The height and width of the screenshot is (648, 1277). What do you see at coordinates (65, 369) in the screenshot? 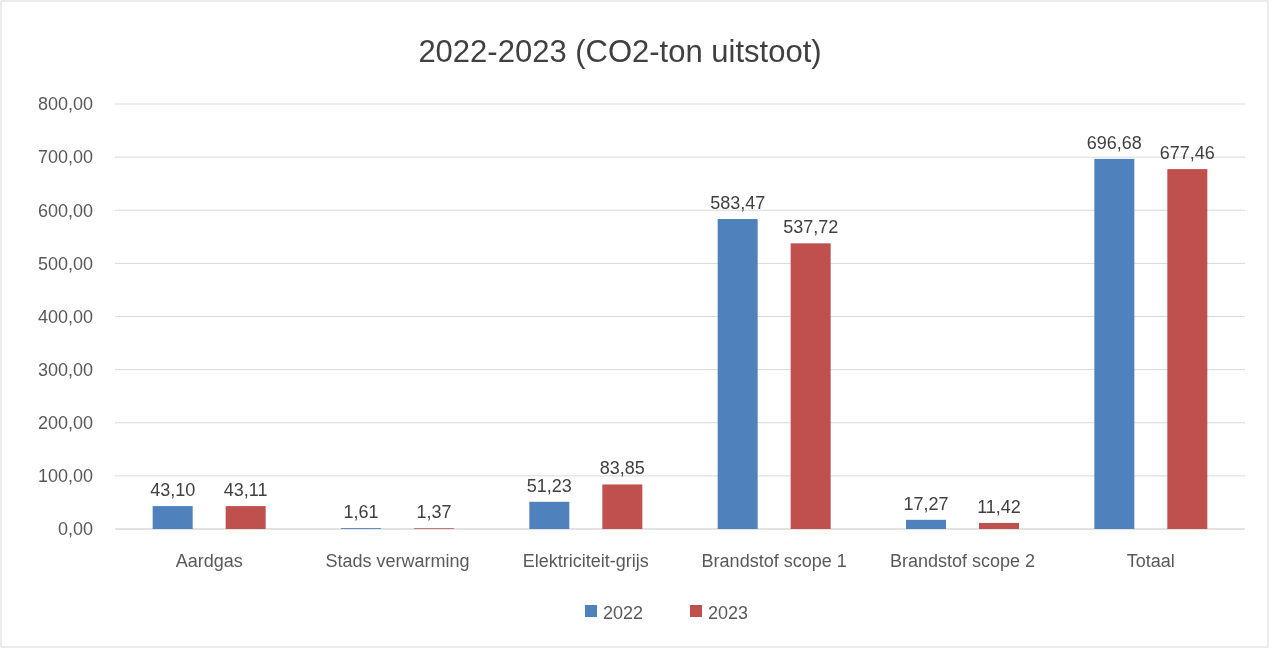
I see `y-tick-label: 300,00` at bounding box center [65, 369].